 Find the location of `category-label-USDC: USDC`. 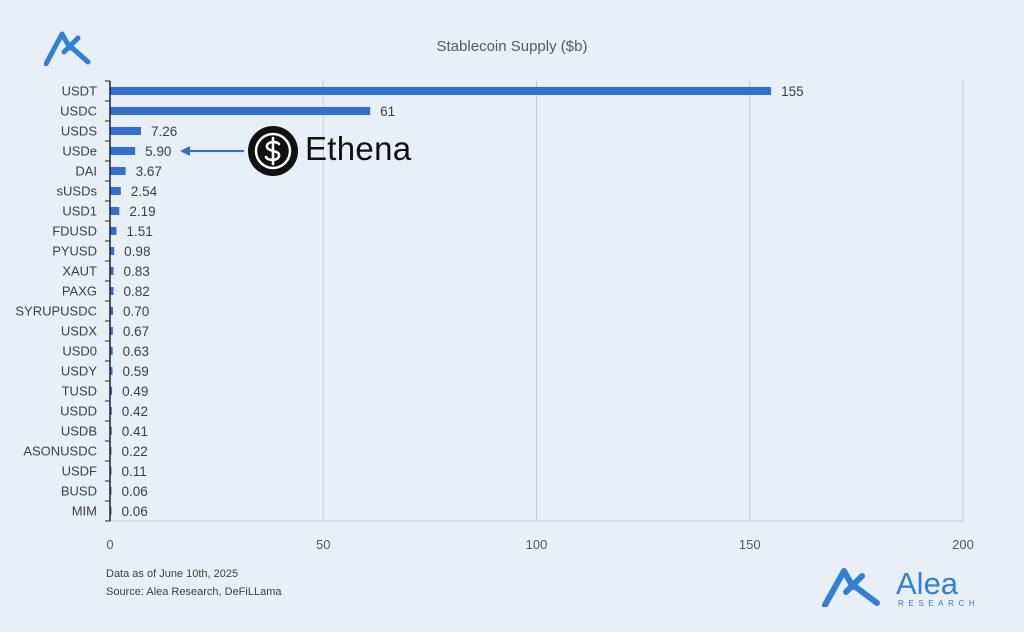

category-label-USDC: USDC is located at coordinates (78, 111).